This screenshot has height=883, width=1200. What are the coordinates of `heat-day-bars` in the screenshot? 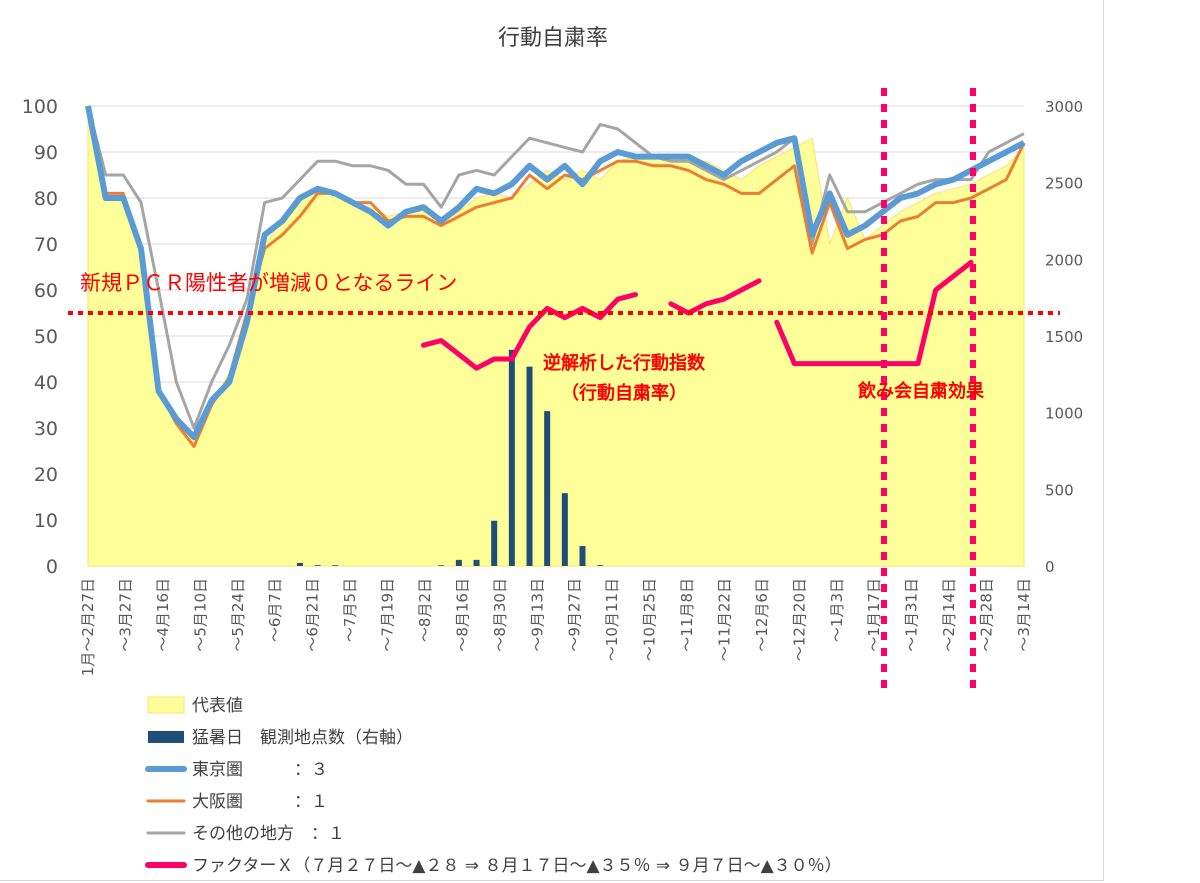 It's located at (450, 457).